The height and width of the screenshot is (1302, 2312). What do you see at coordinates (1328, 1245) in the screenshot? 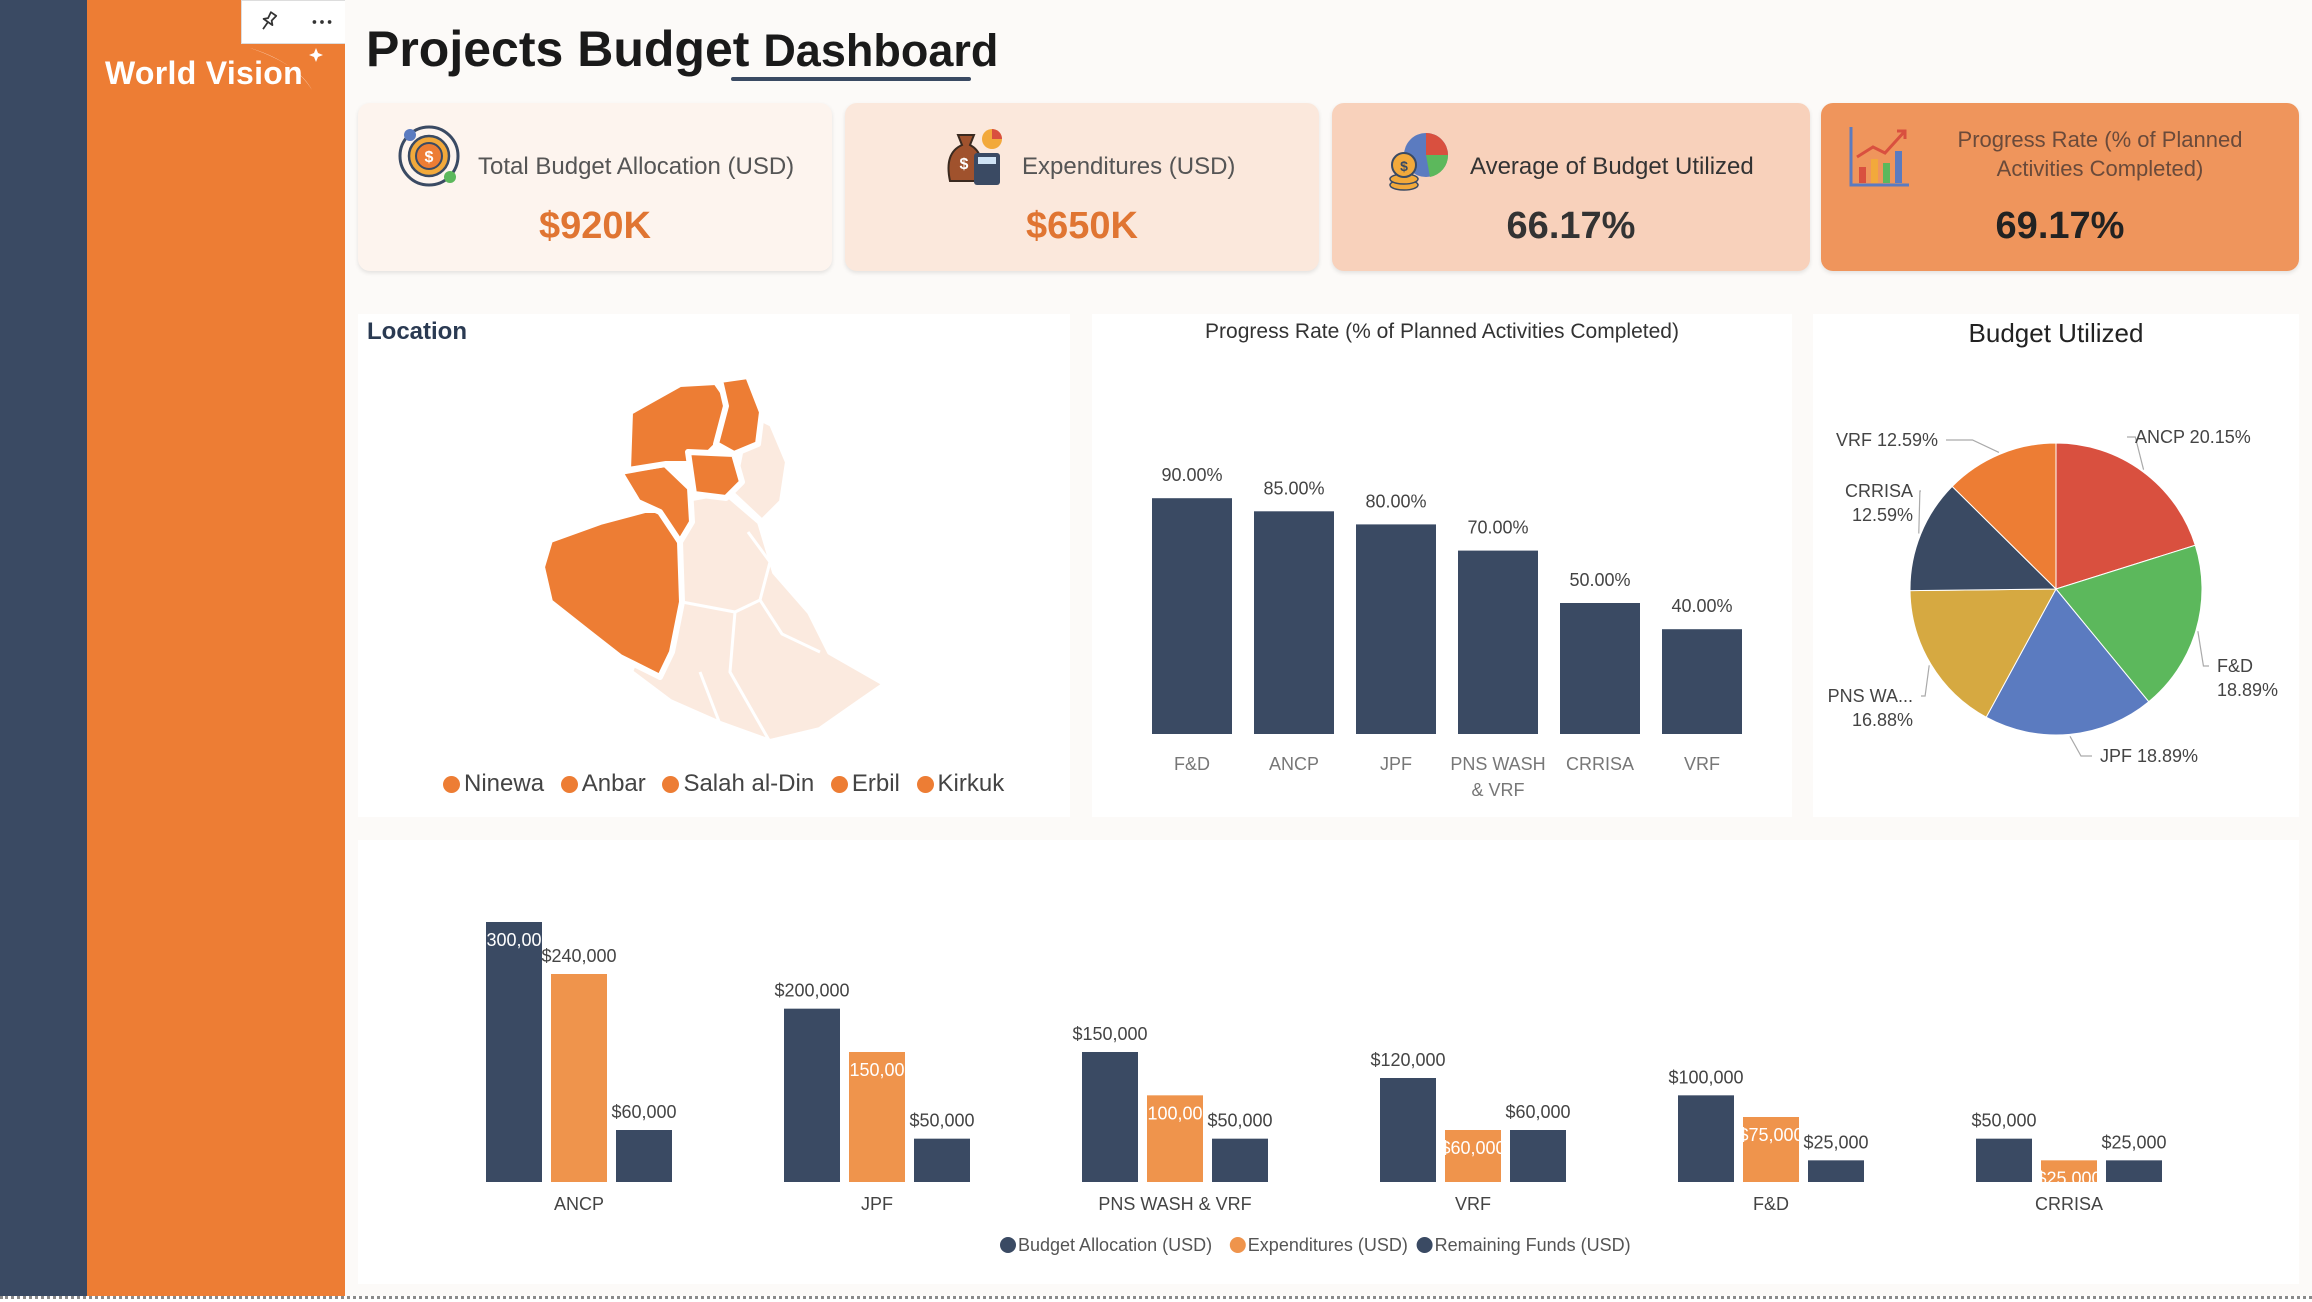
I see `legend-label: Expenditures (USD)` at bounding box center [1328, 1245].